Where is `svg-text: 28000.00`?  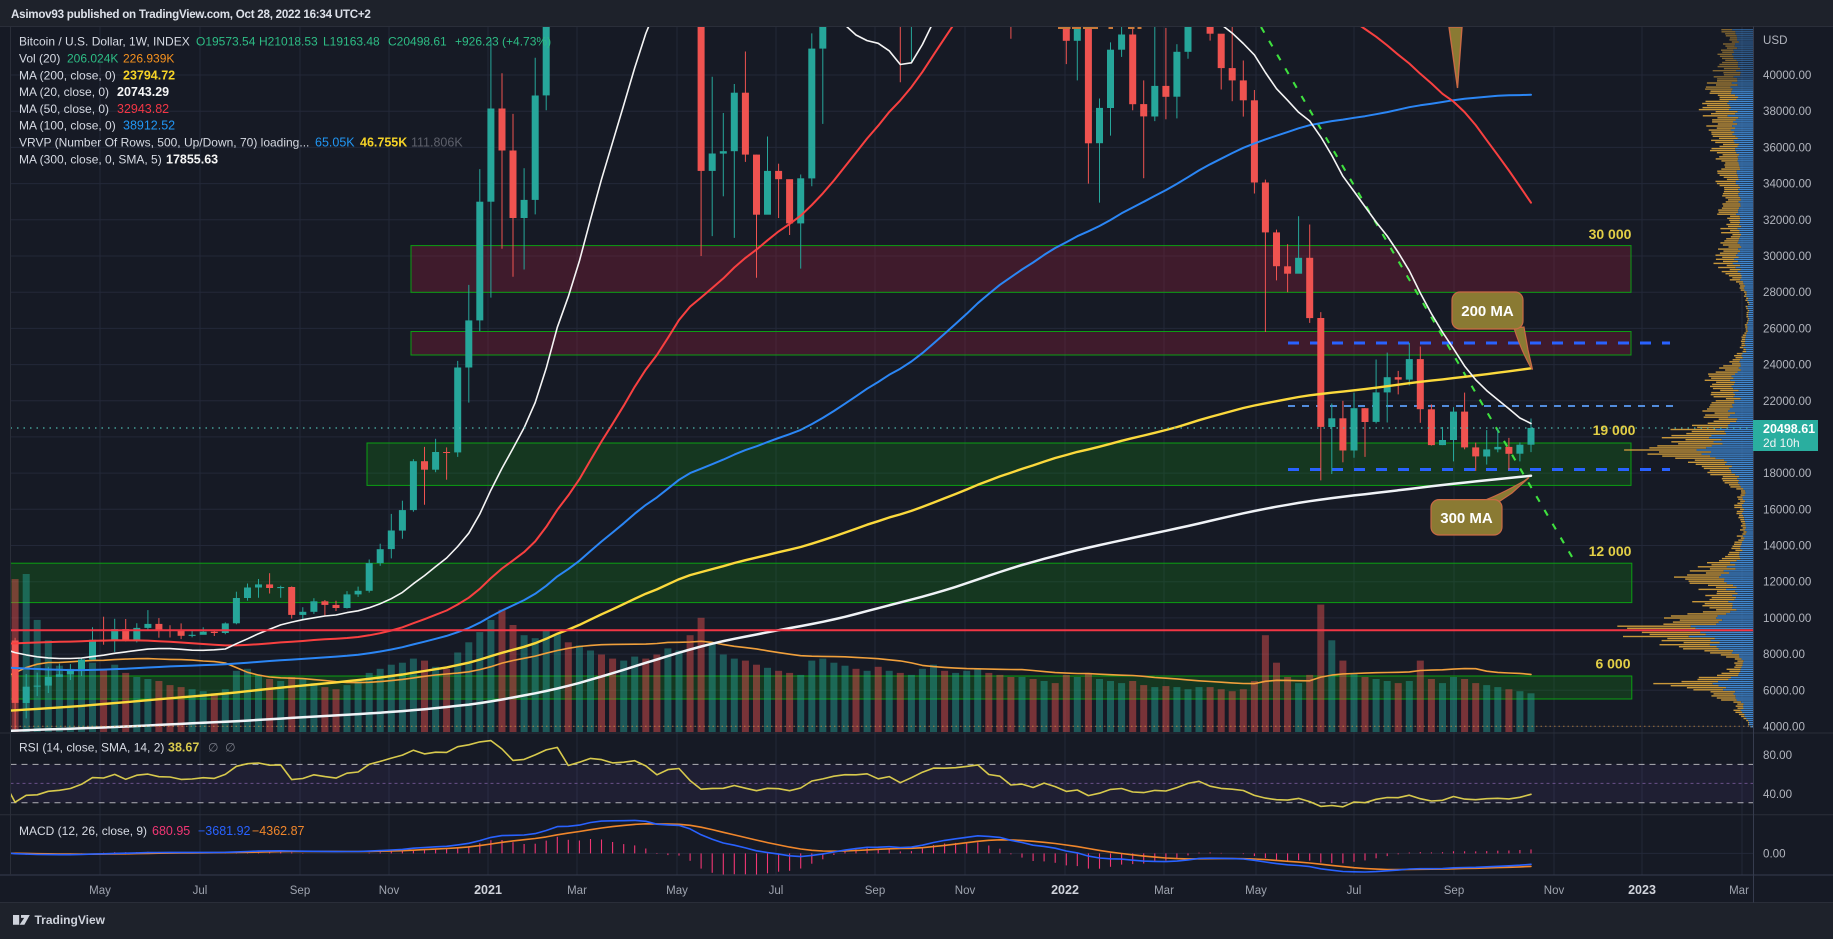
svg-text: 28000.00 is located at coordinates (1787, 292).